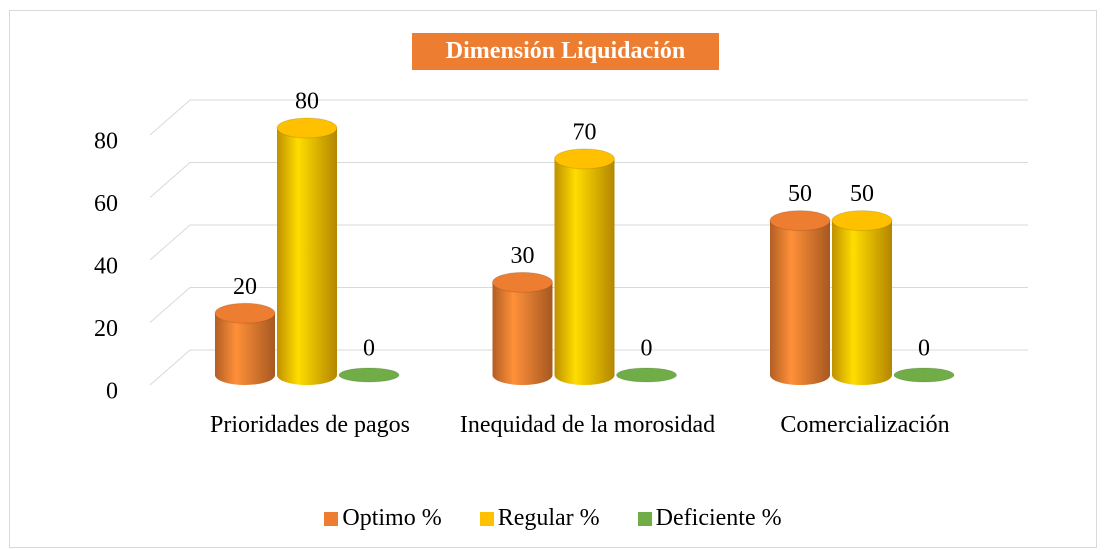 The width and height of the screenshot is (1106, 550). Describe the element at coordinates (106, 204) in the screenshot. I see `y-tick-label: 60` at that location.